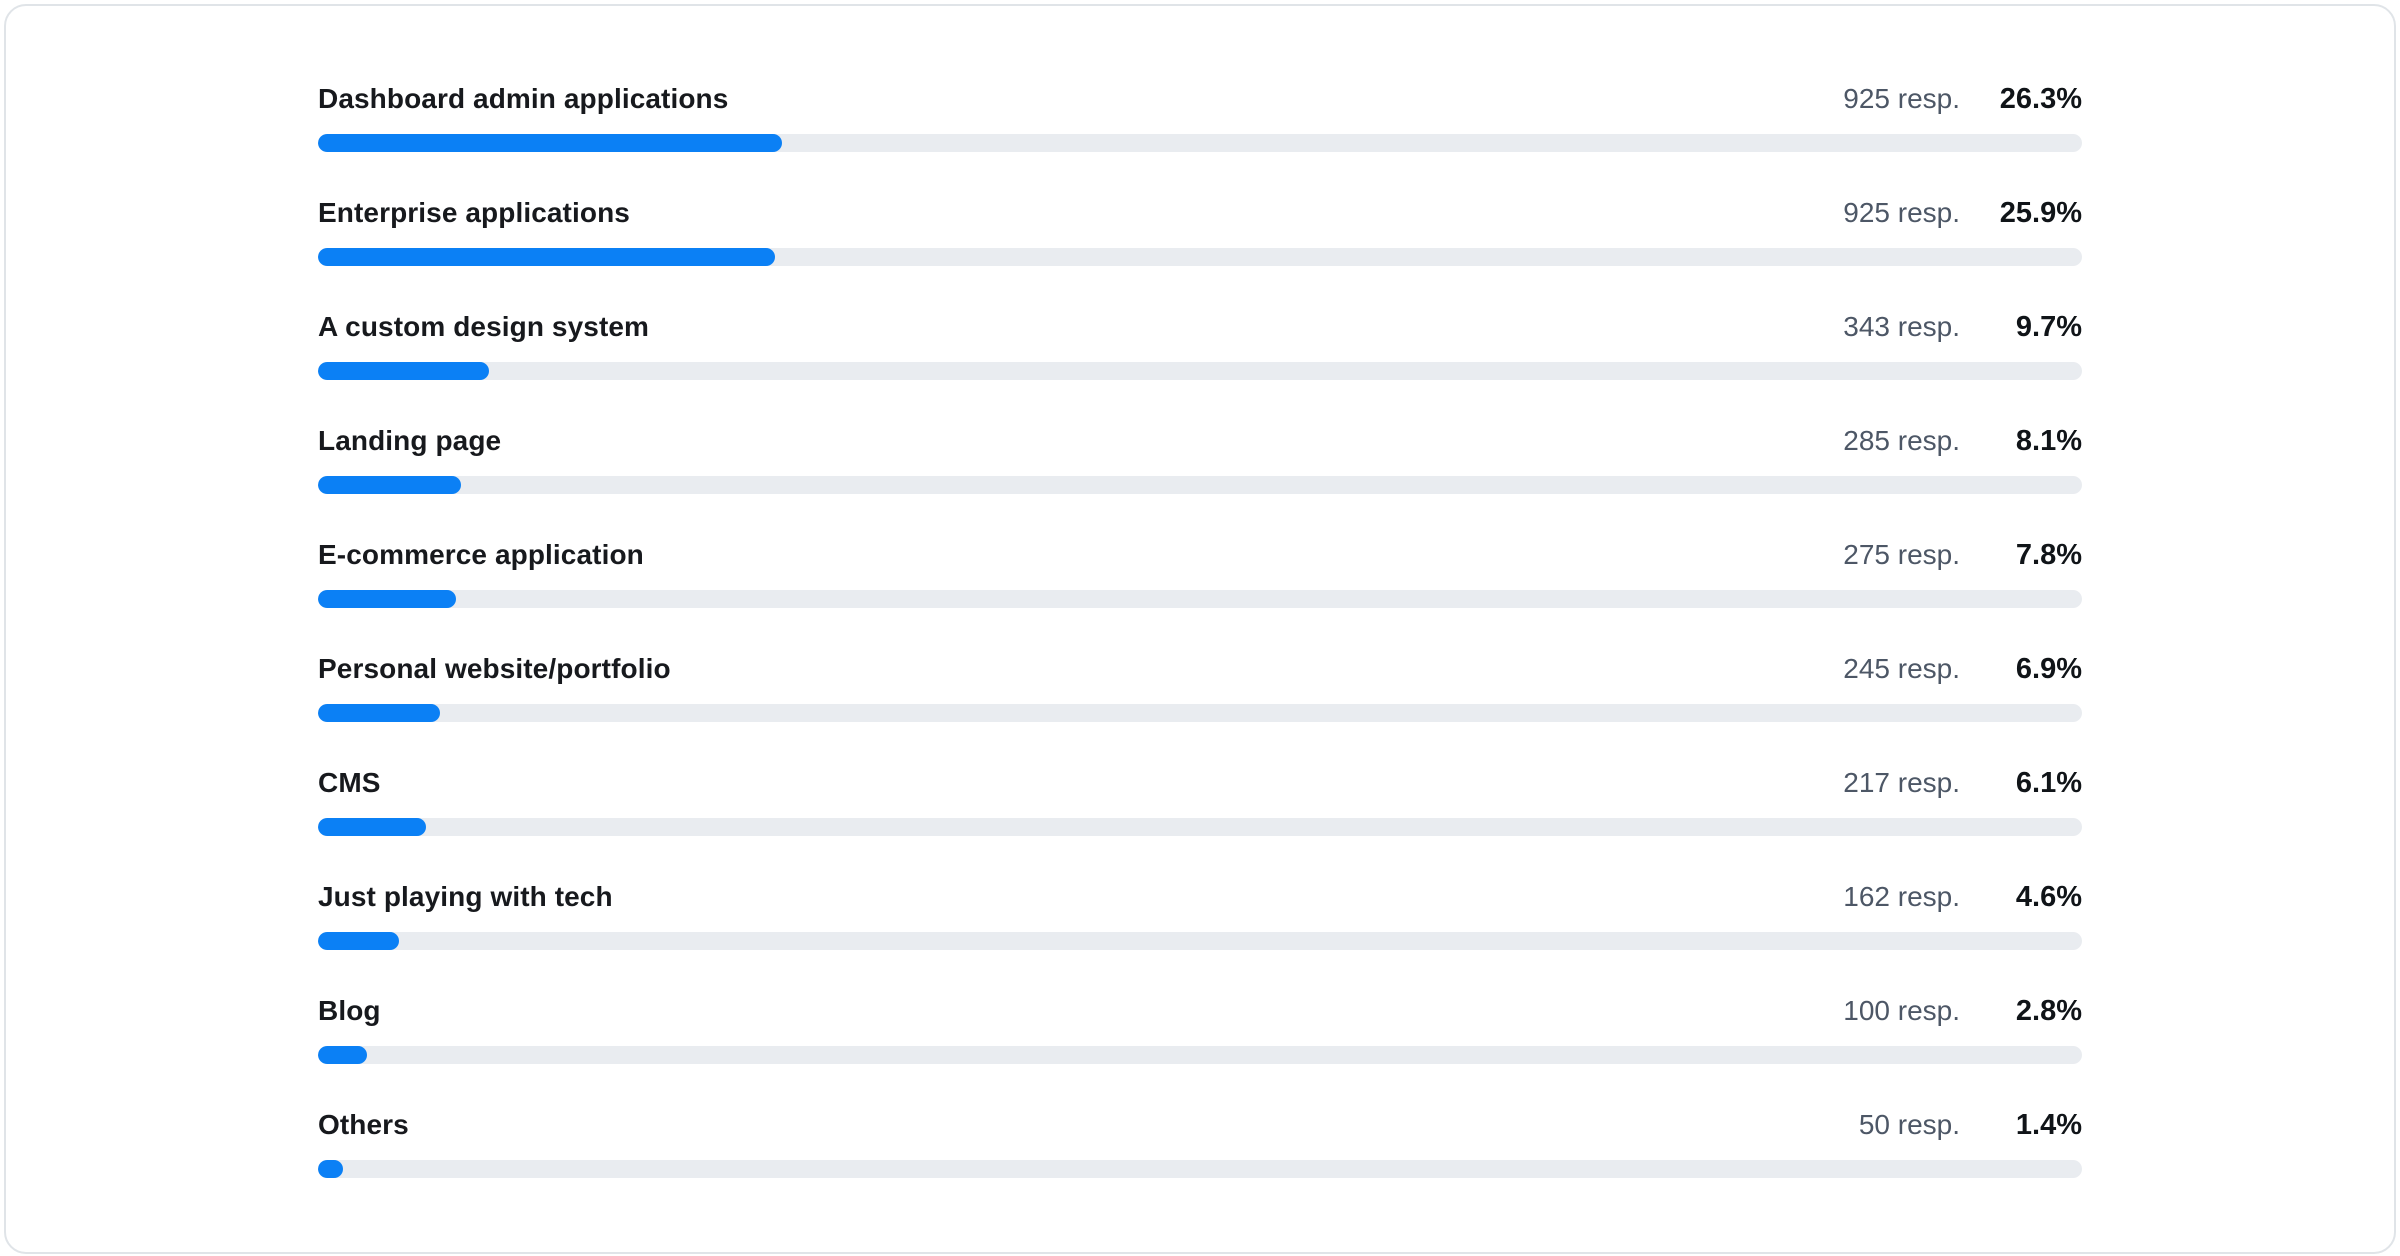 This screenshot has height=1256, width=2400. I want to click on percent-value: 9.7%, so click(2048, 327).